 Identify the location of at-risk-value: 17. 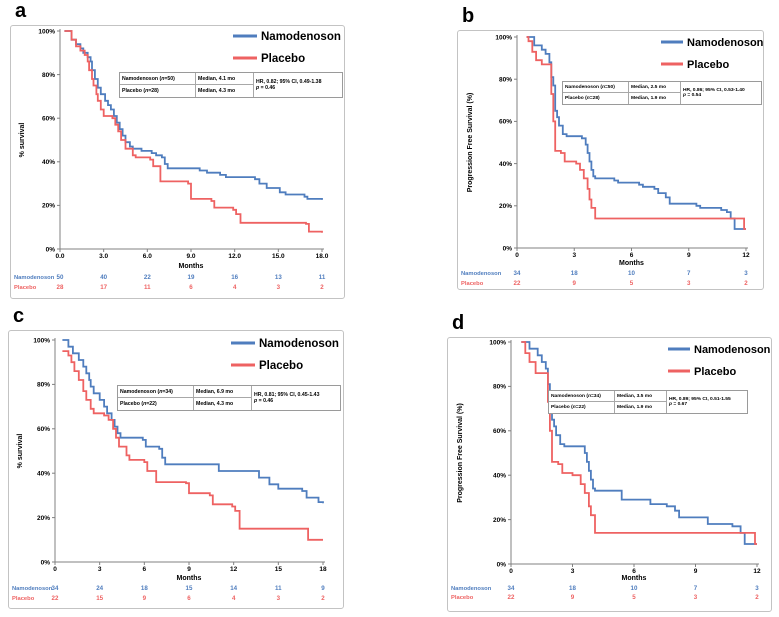
(103, 287).